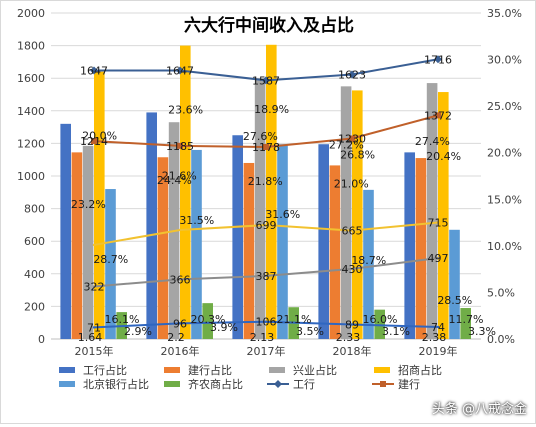 The height and width of the screenshot is (427, 536). Describe the element at coordinates (31, 143) in the screenshot. I see `y-tick-label: 1200` at that location.